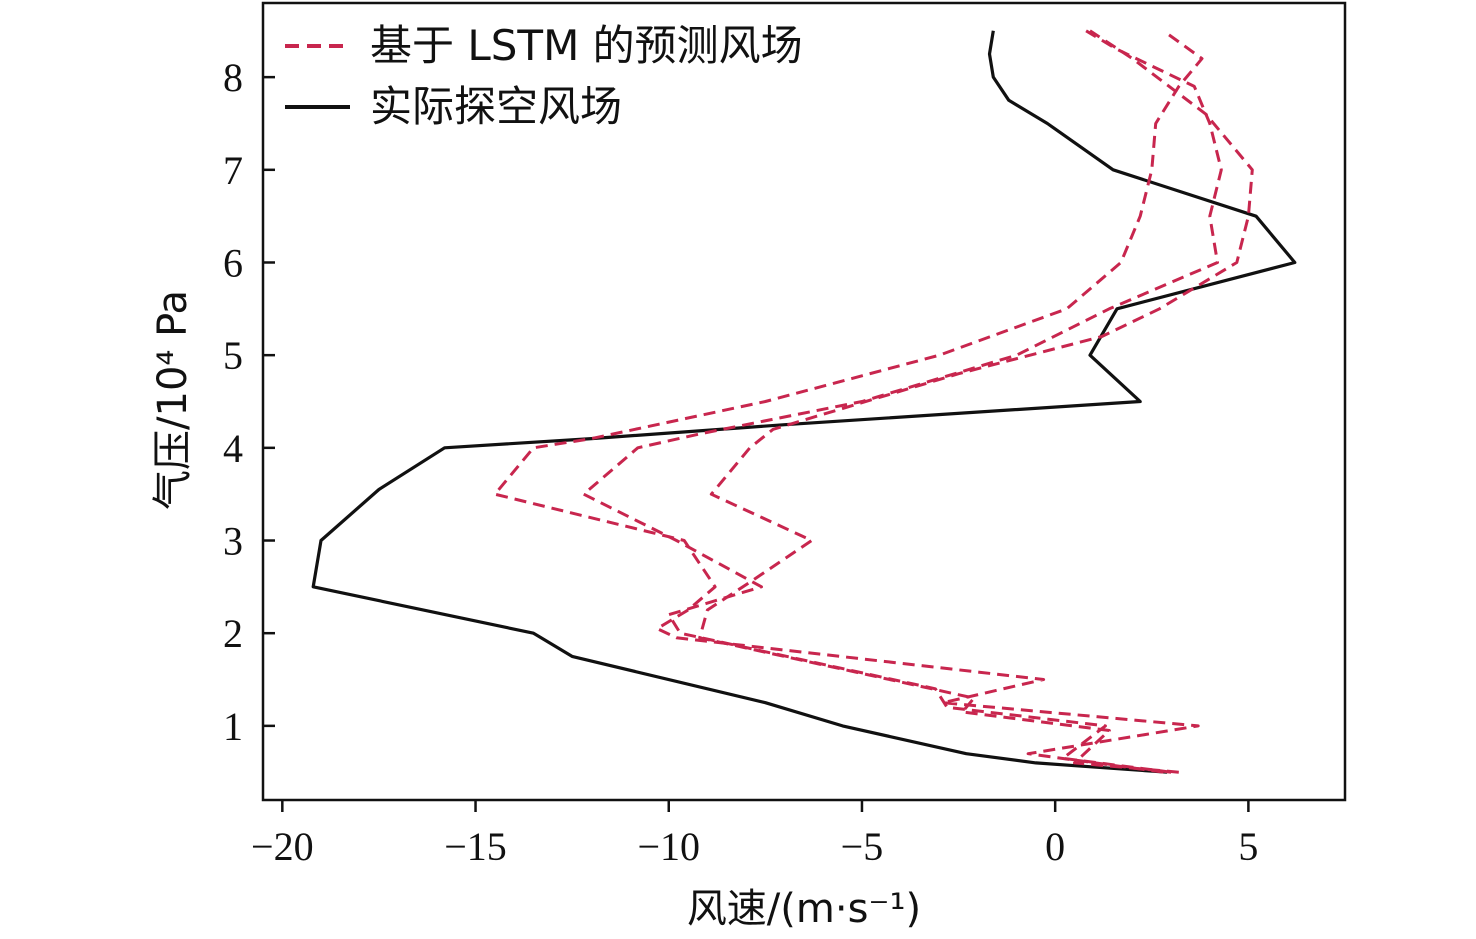  Describe the element at coordinates (668, 846) in the screenshot. I see `x-tick-label: −10` at that location.